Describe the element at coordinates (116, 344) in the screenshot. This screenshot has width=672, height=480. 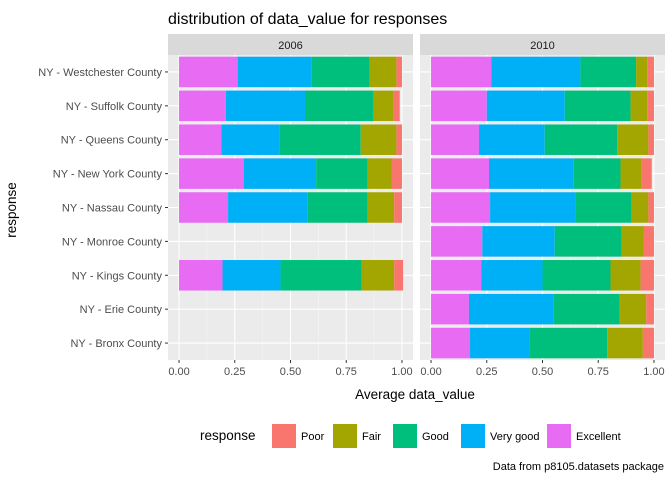
I see `y-tick-label: NY - Bronx County` at that location.